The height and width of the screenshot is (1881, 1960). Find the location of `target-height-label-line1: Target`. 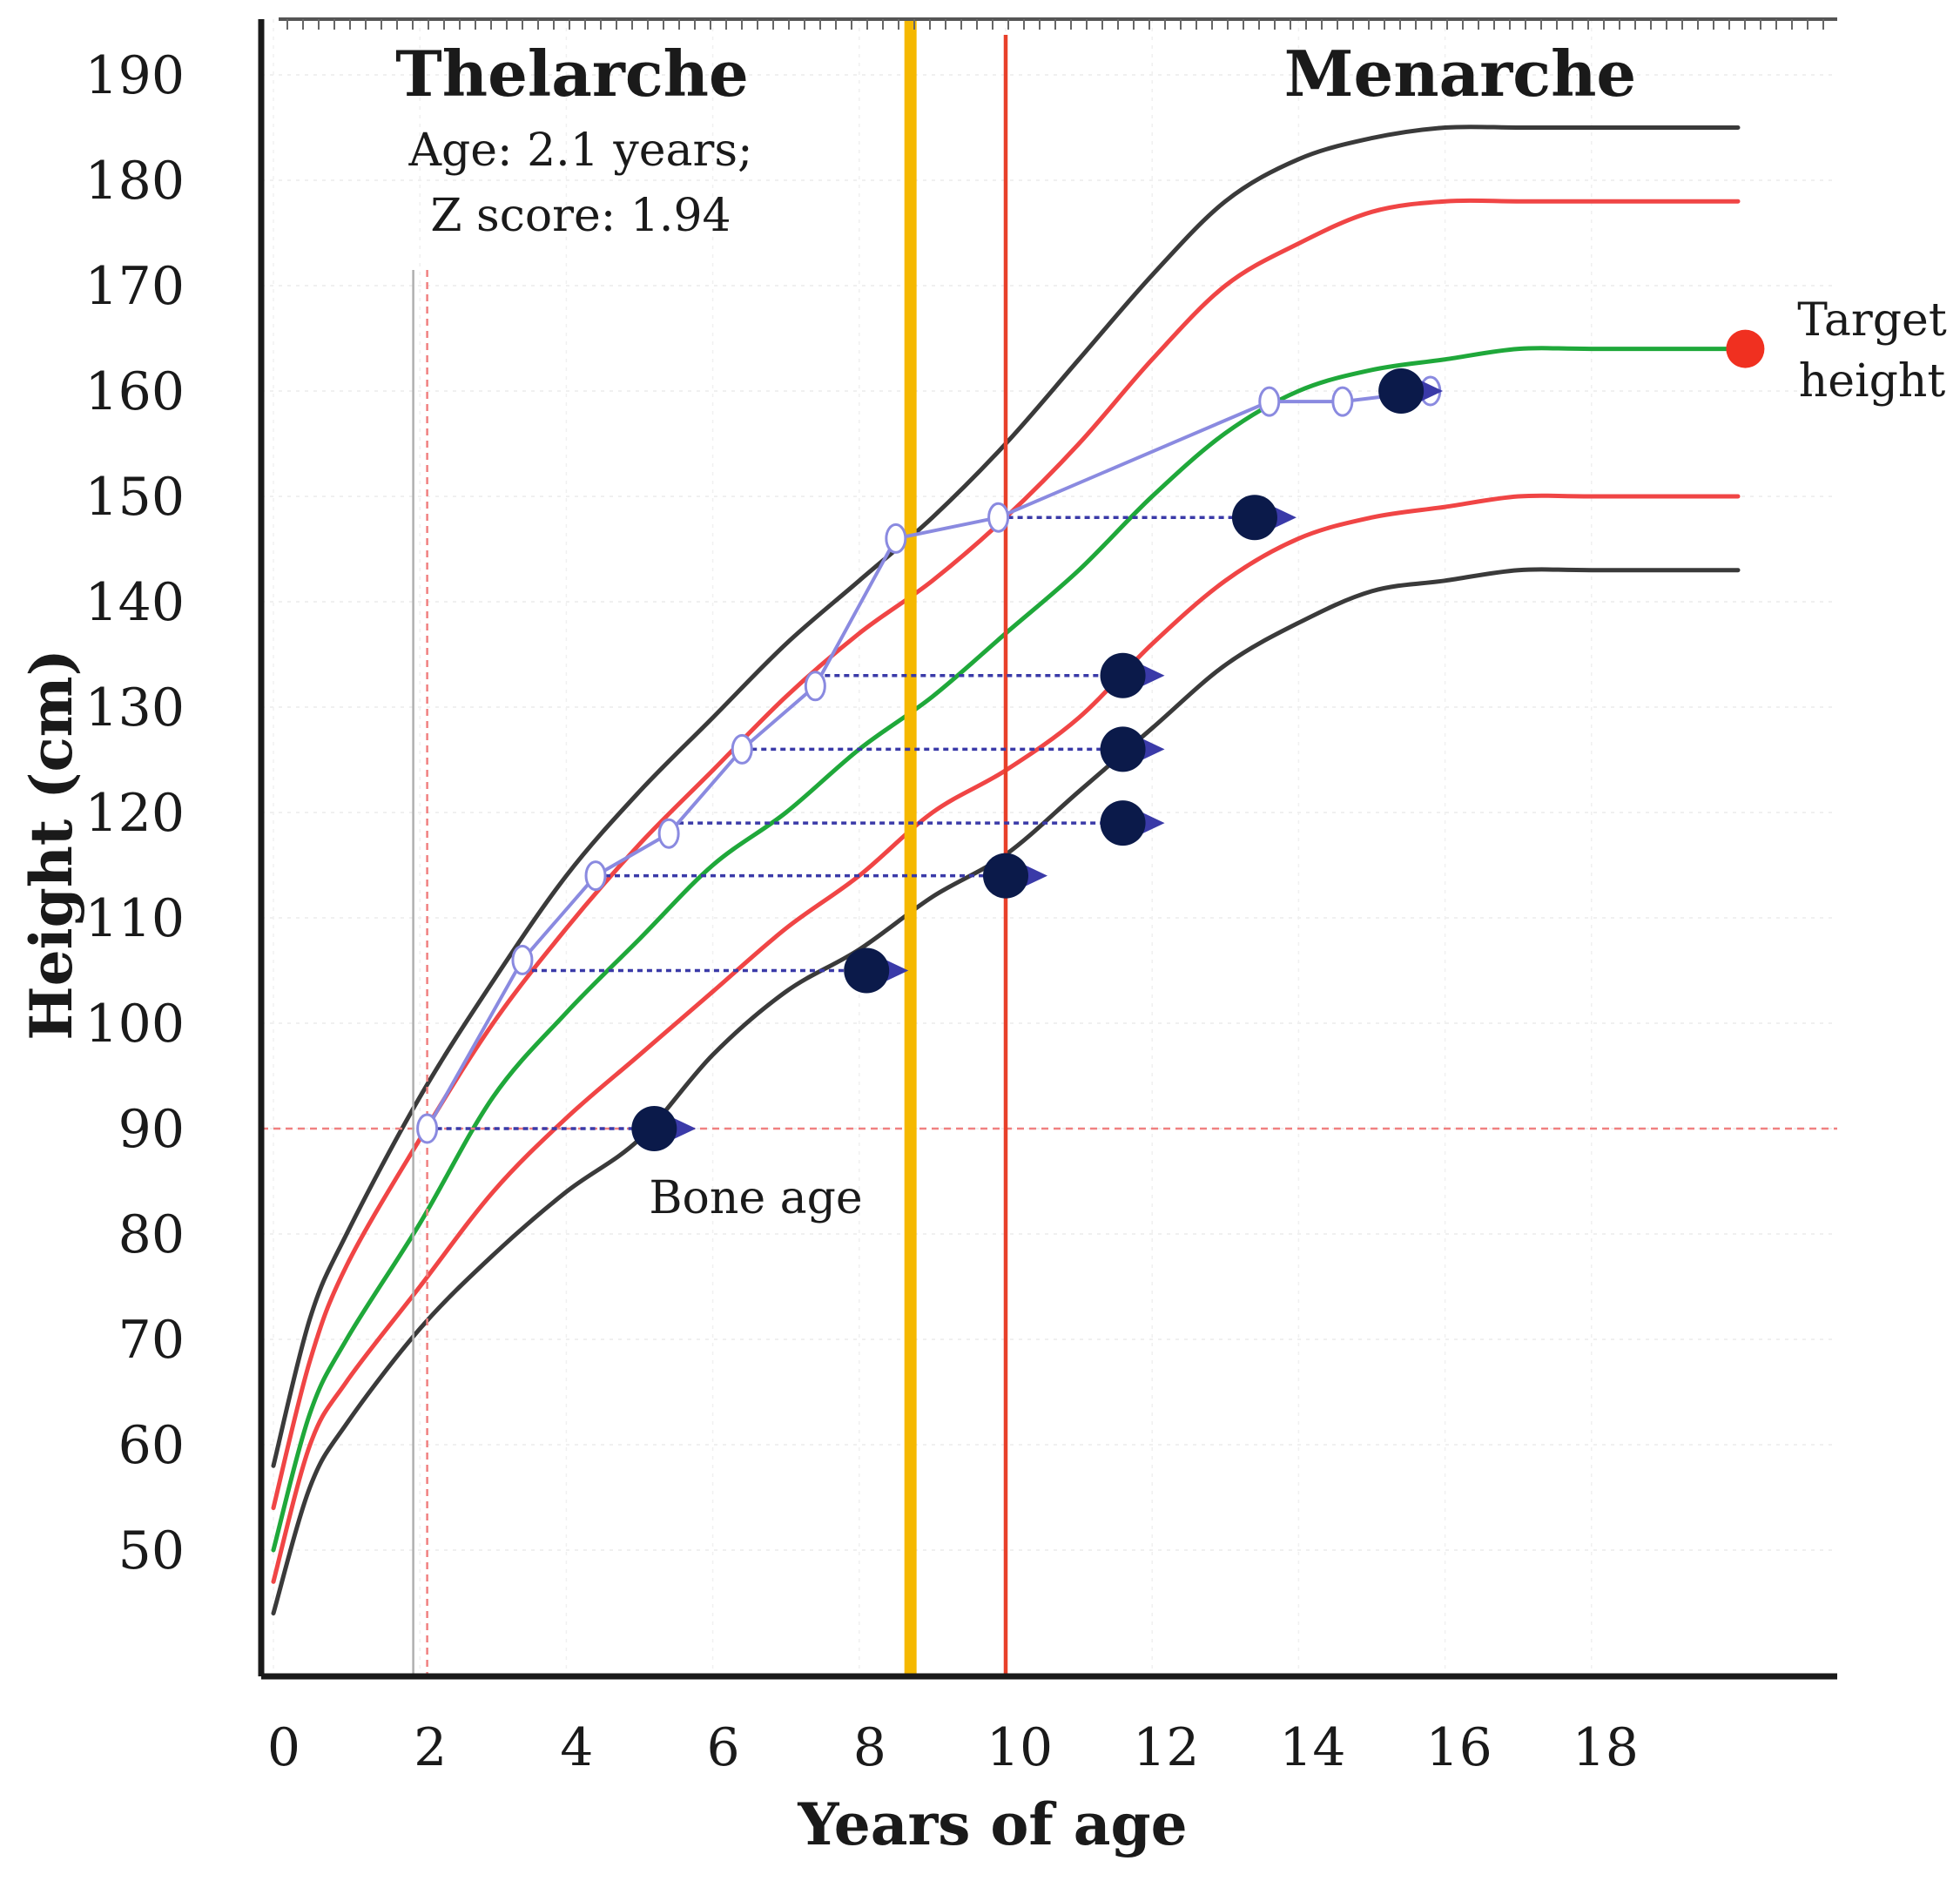

target-height-label-line1: Target is located at coordinates (1872, 320).